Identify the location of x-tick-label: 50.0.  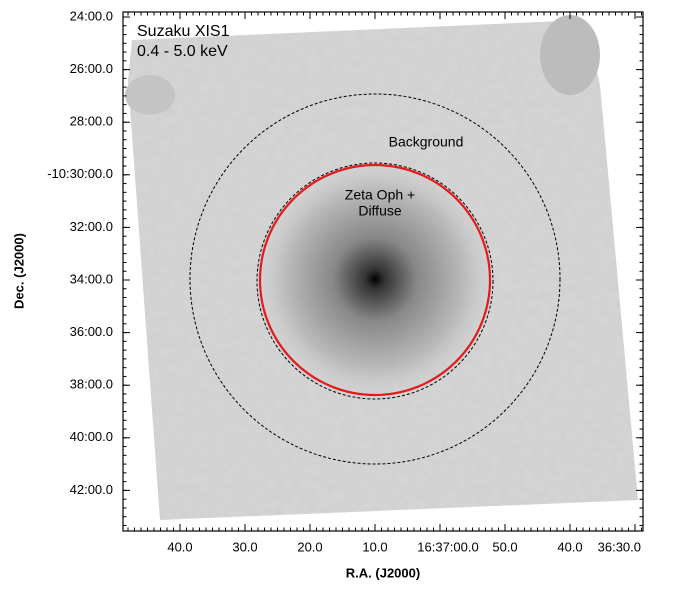
(504, 546).